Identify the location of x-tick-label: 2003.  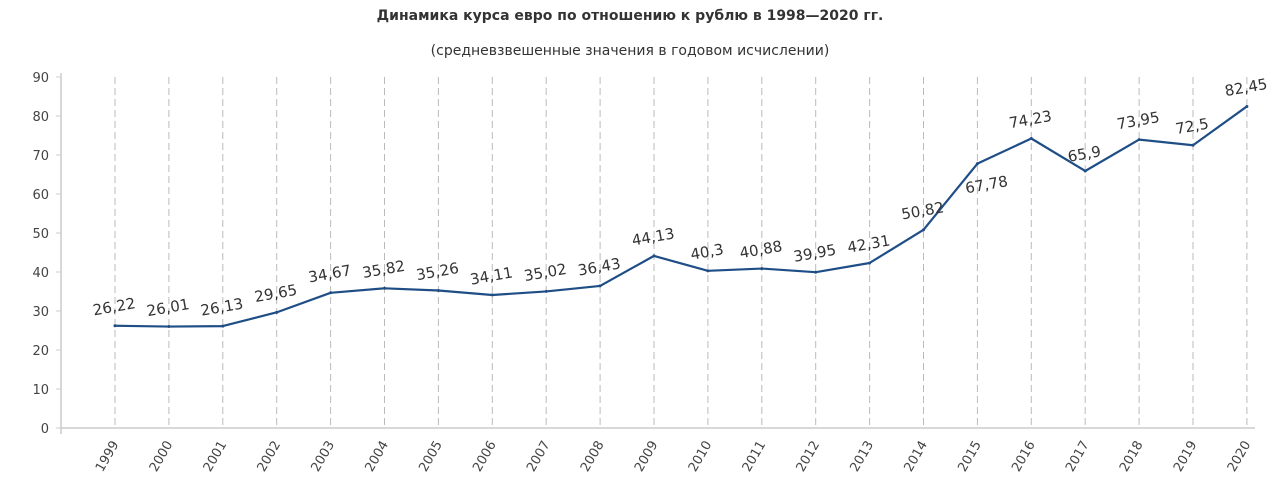
(324, 457).